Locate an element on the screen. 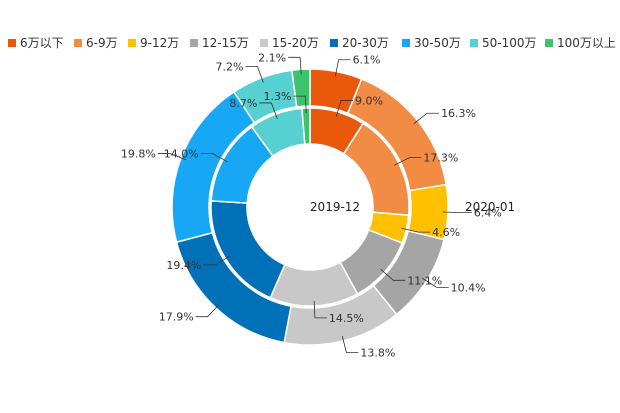 Image resolution: width=620 pixels, height=413 pixels. inner-label-100: 1.3% is located at coordinates (278, 96).